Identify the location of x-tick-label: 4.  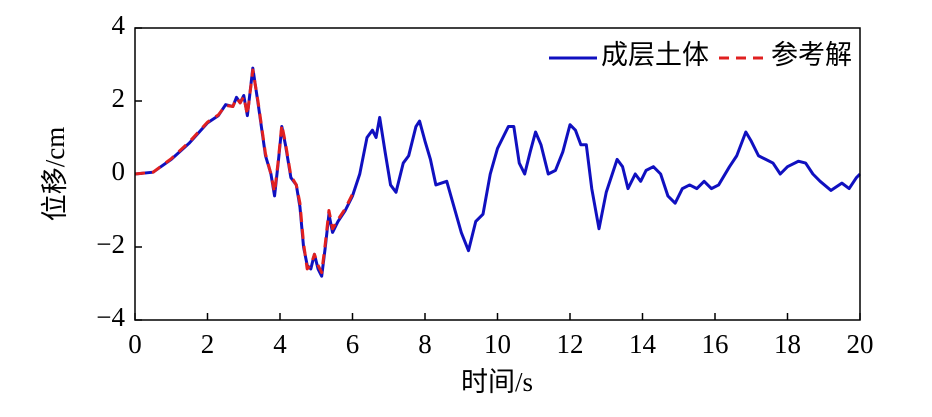
(280, 344).